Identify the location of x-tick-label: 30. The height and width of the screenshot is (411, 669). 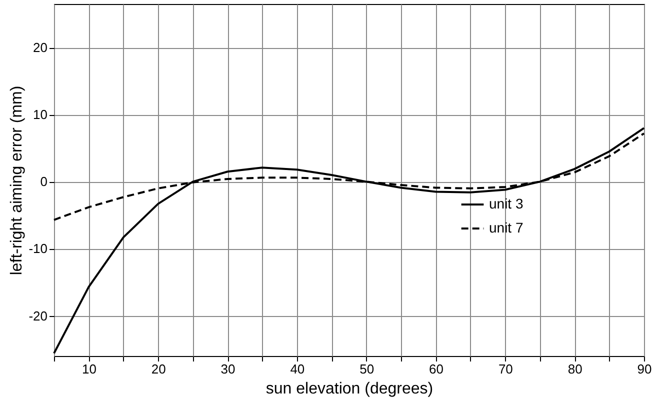
(228, 369).